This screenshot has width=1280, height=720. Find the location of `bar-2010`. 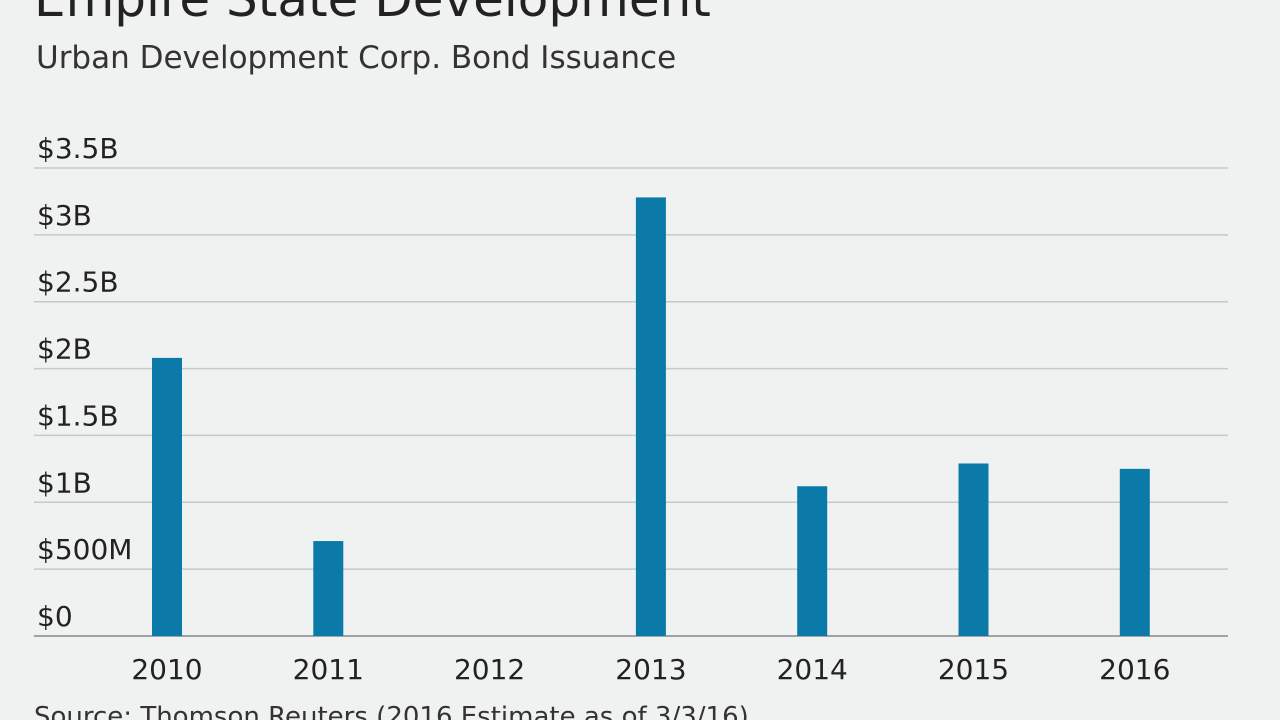

bar-2010 is located at coordinates (167, 496).